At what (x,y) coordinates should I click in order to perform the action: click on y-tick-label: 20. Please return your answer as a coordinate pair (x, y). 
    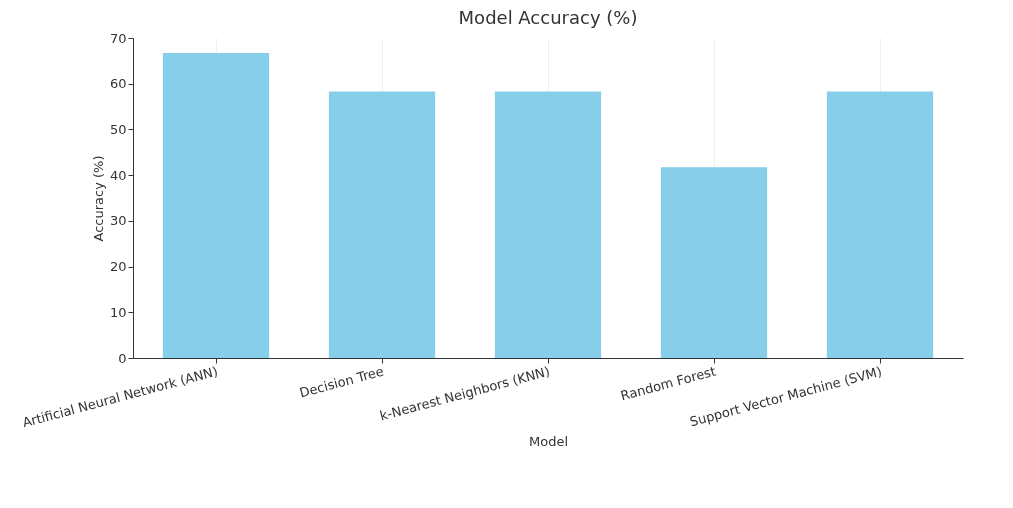
    Looking at the image, I should click on (118, 267).